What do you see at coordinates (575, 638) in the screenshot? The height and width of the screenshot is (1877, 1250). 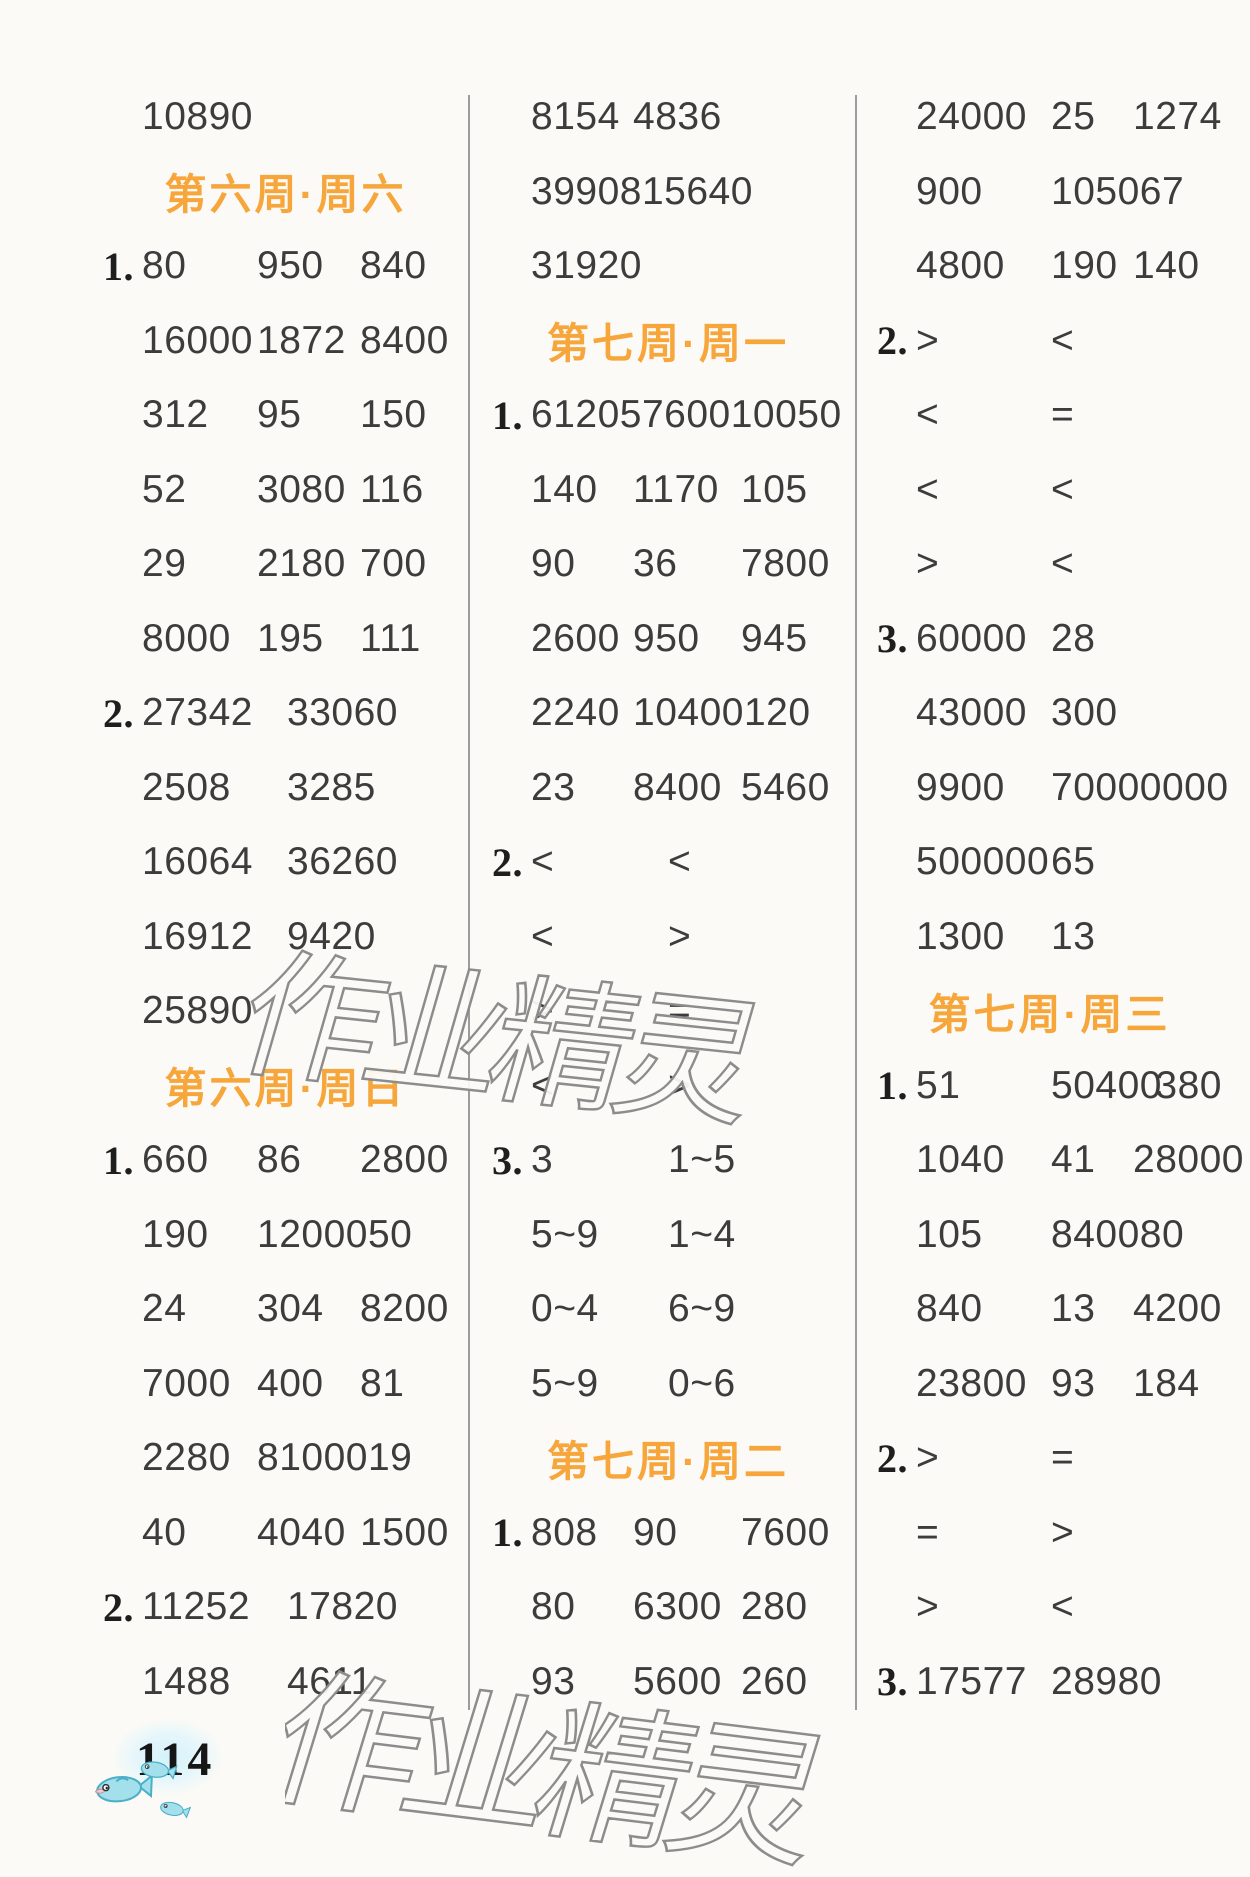 I see `answer-value: 2600` at bounding box center [575, 638].